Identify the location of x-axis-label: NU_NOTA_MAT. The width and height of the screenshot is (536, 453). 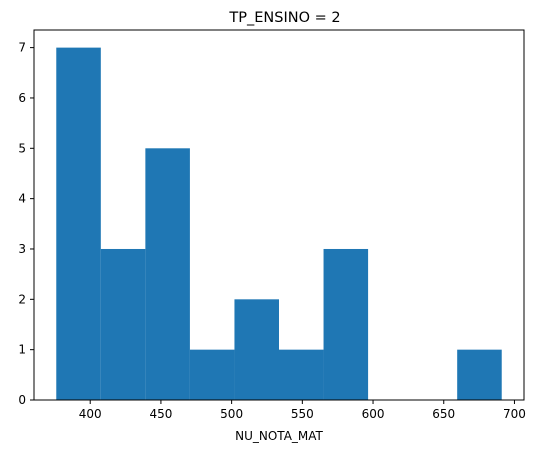
(279, 436).